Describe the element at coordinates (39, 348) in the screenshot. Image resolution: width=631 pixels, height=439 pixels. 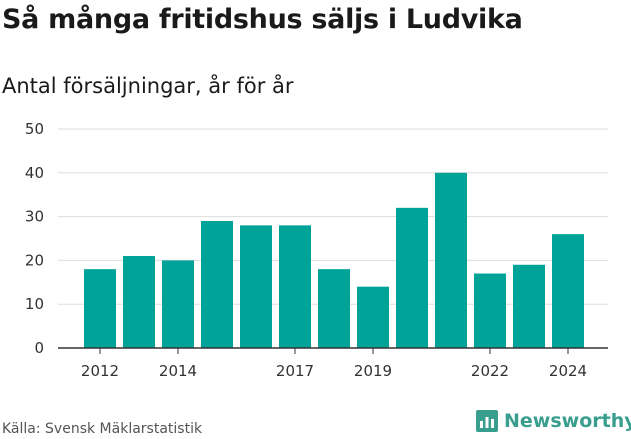
I see `y-tick-label: 0` at that location.